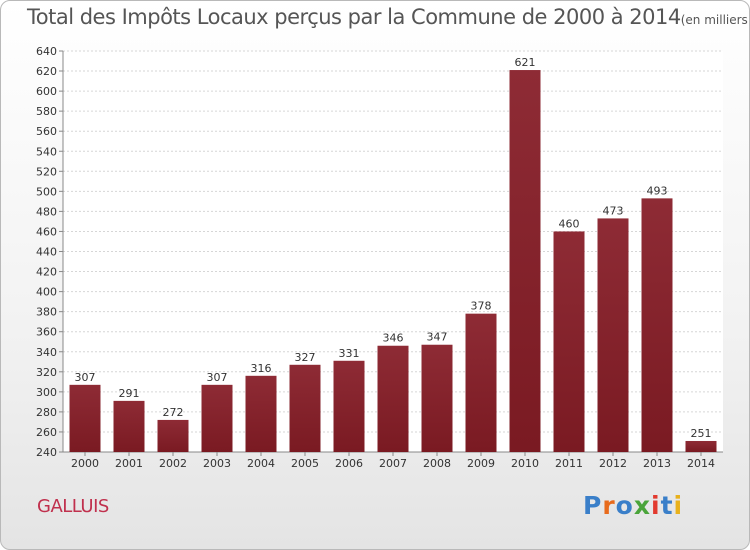  I want to click on data-label-2012: 473, so click(613, 210).